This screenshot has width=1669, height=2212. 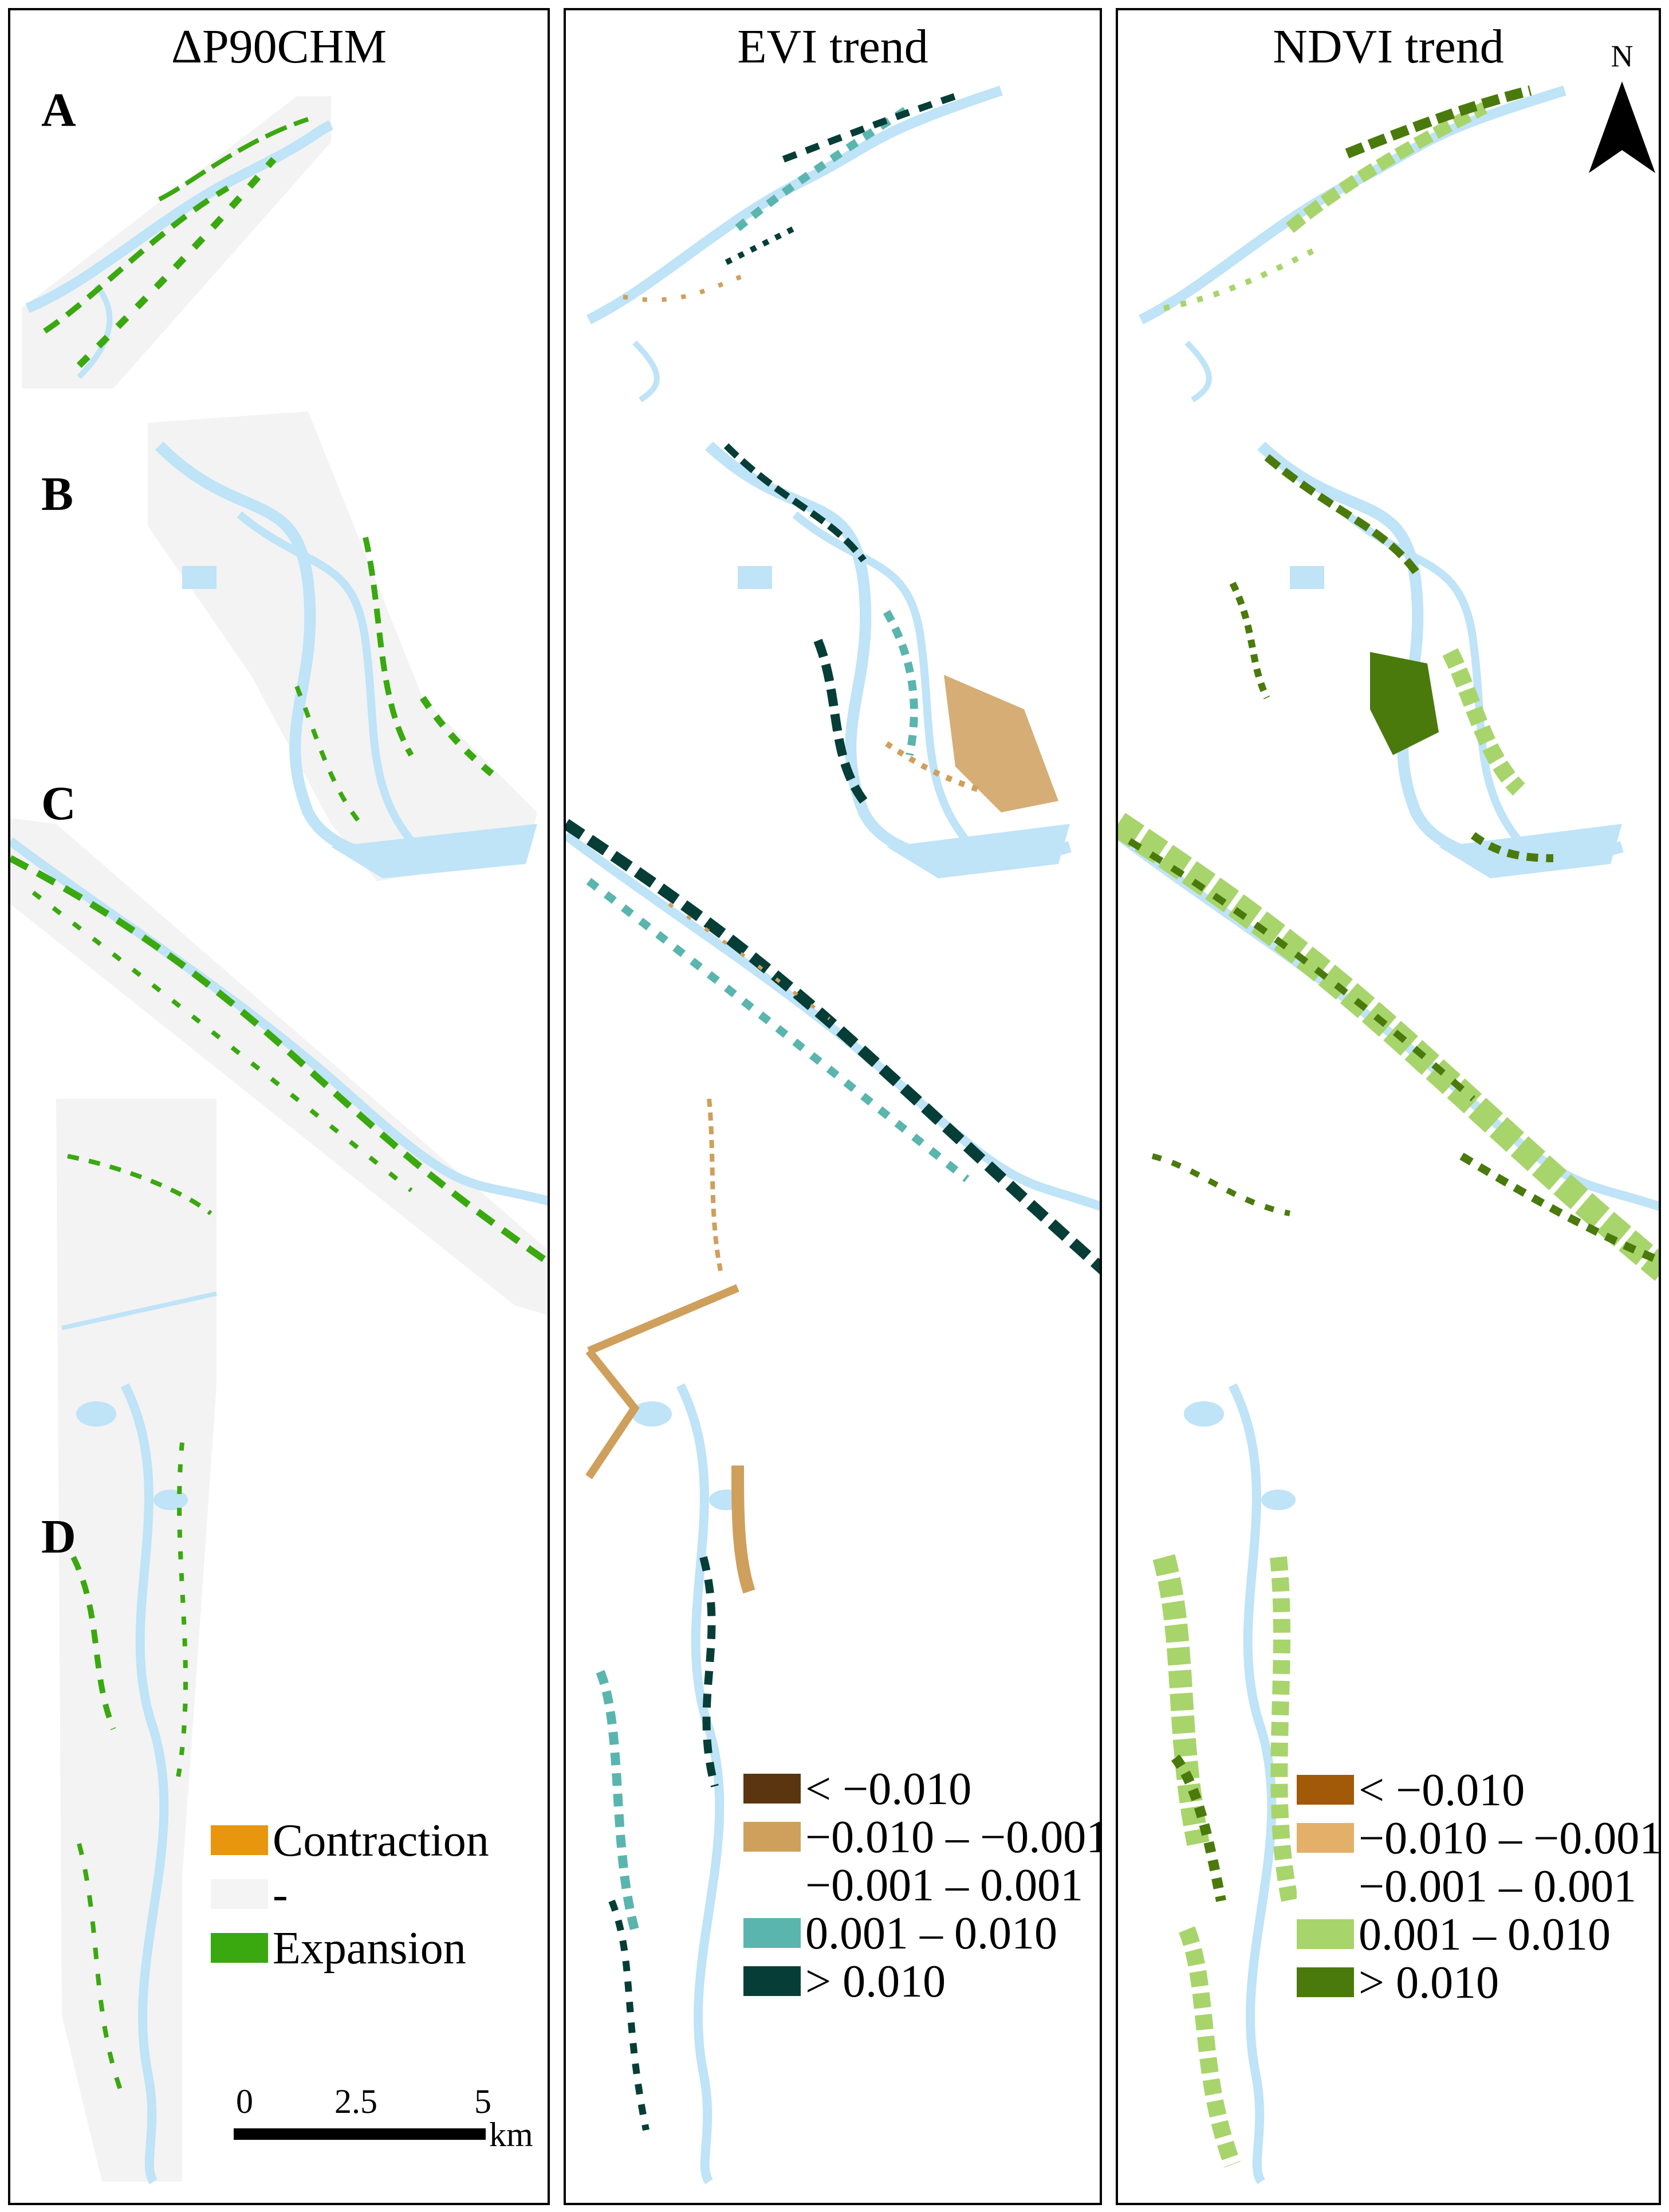 I want to click on north-arrow: N, so click(x=1622, y=113).